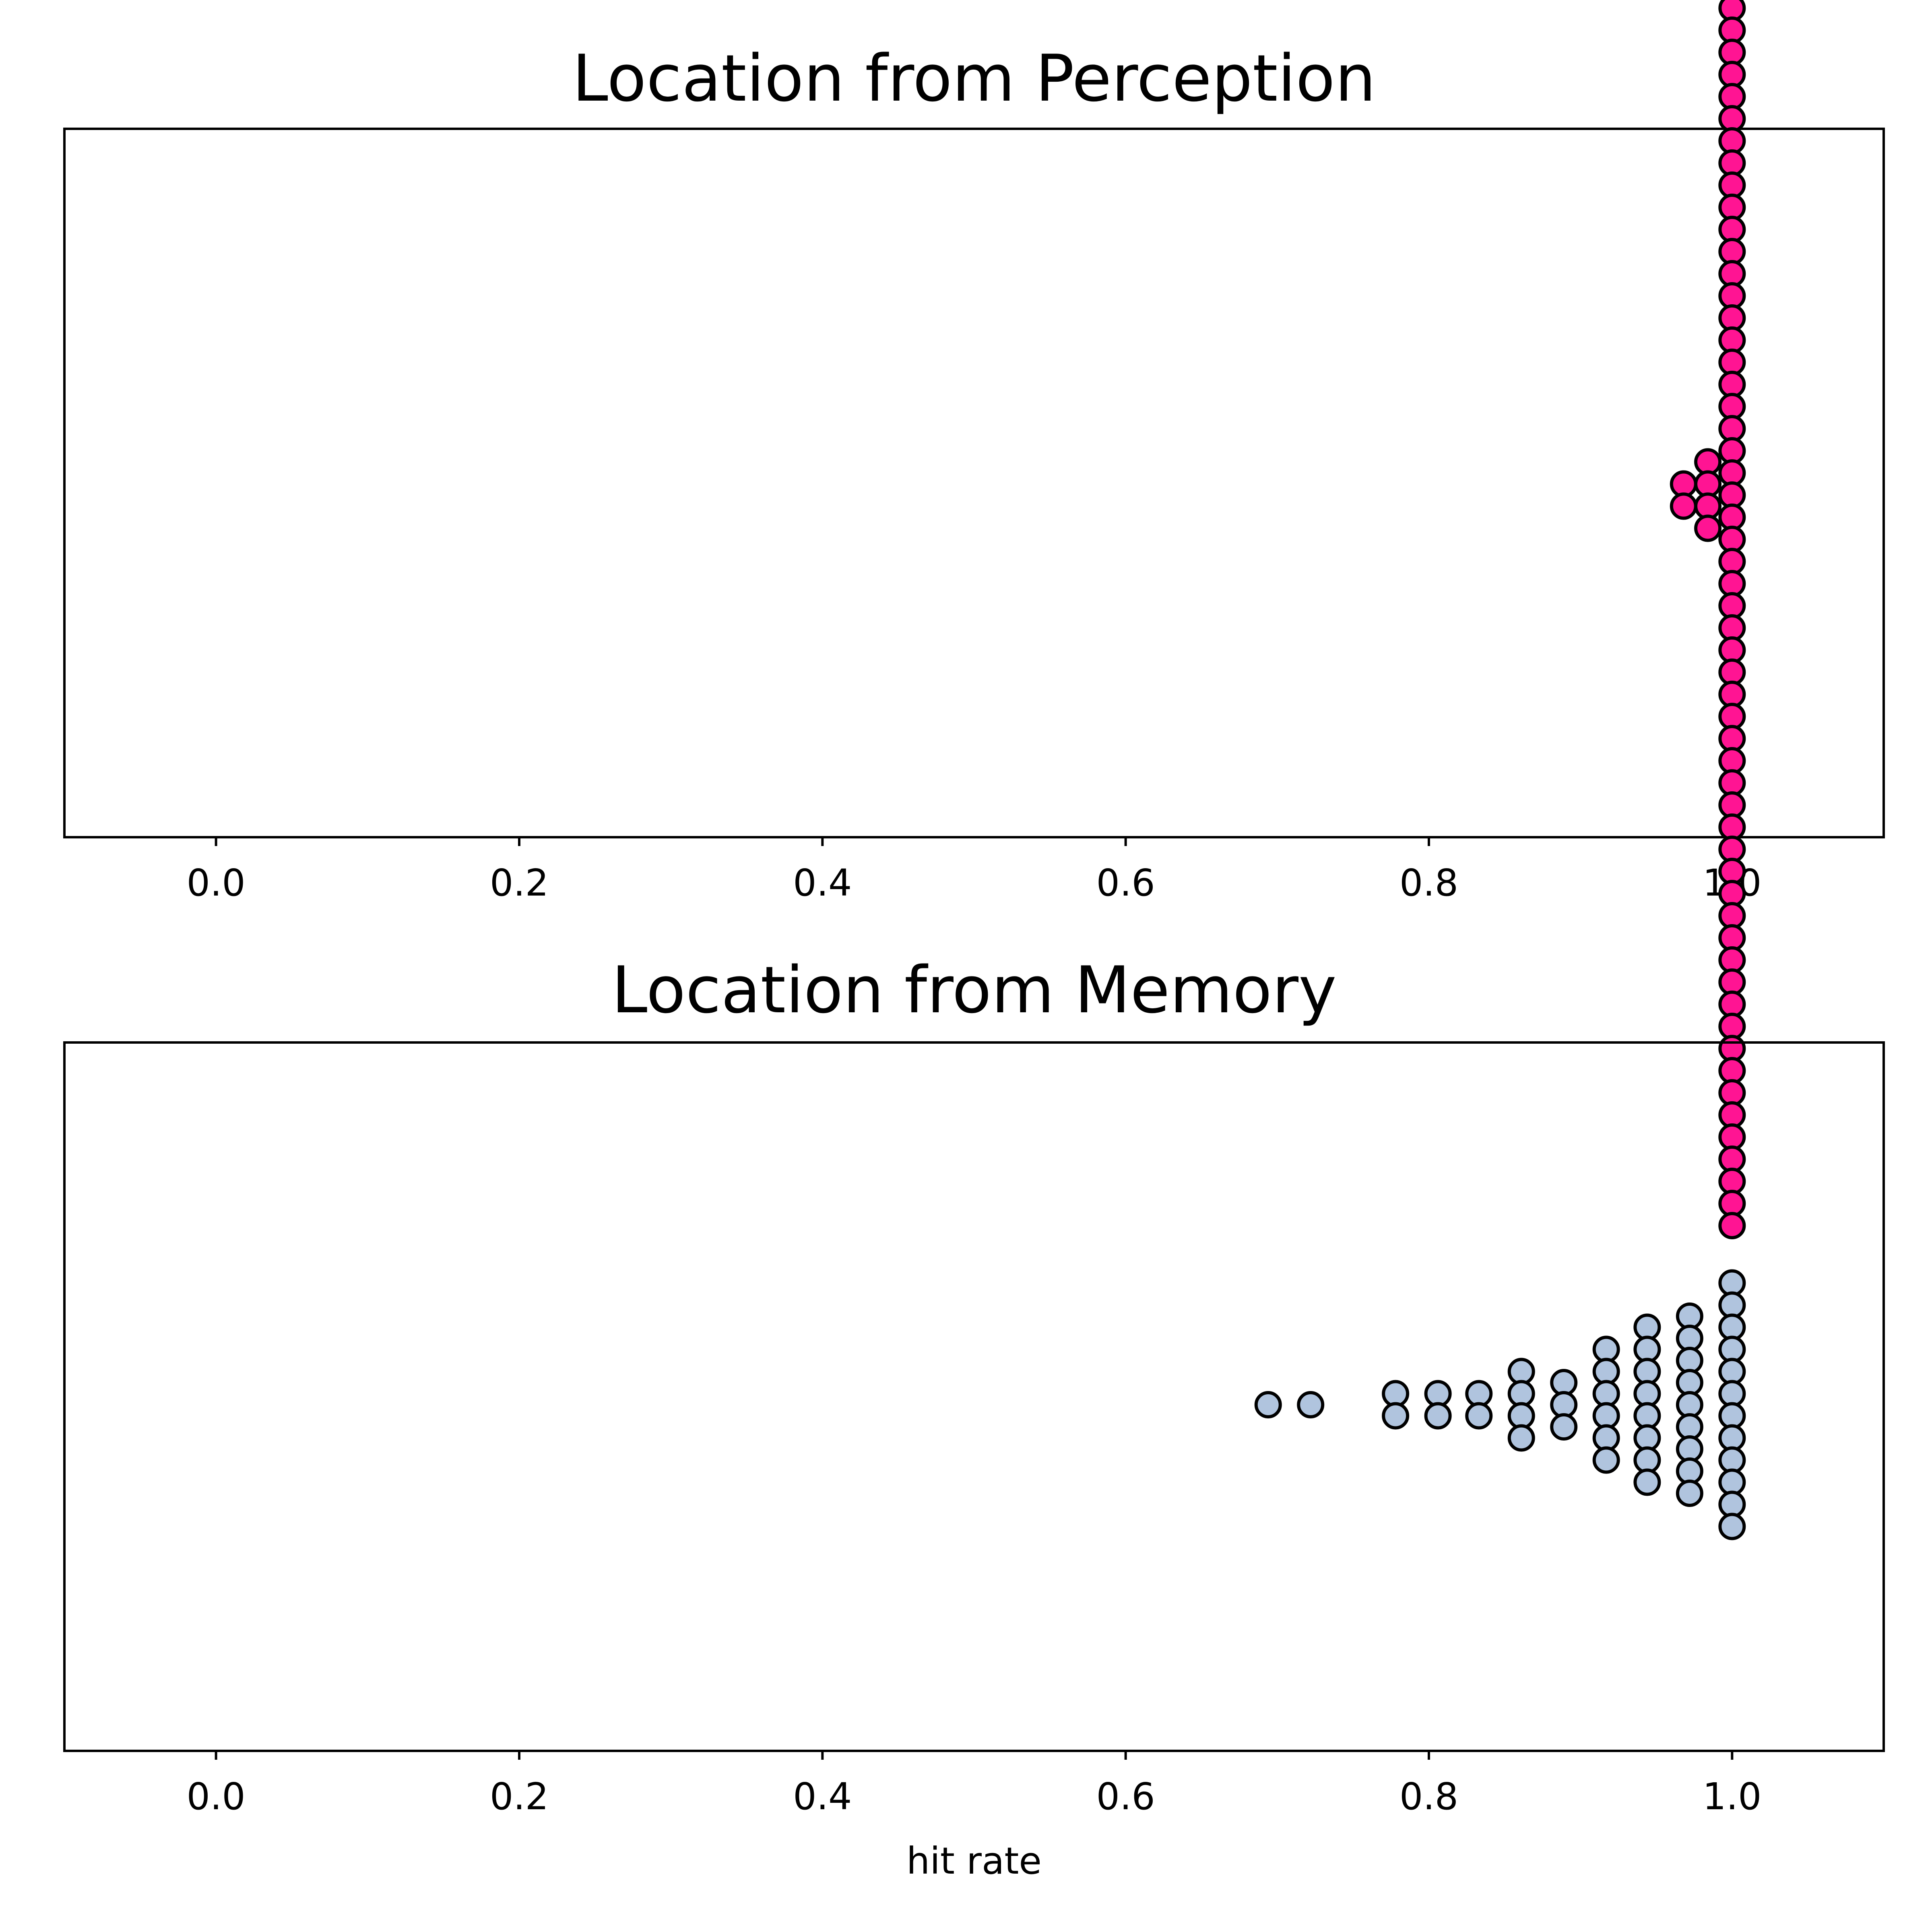 This screenshot has width=1932, height=1932. Describe the element at coordinates (1732, 1796) in the screenshot. I see `memory-x-tick-label-5: 1.0` at that location.